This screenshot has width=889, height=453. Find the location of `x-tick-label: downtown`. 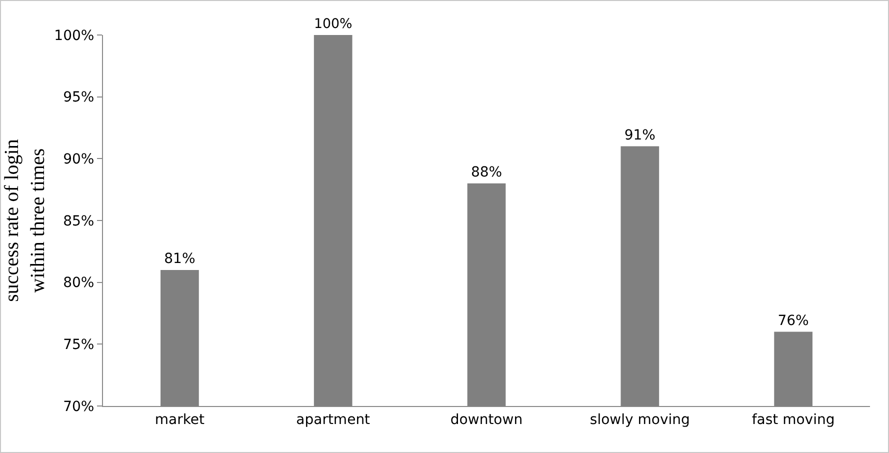

x-tick-label: downtown is located at coordinates (486, 420).